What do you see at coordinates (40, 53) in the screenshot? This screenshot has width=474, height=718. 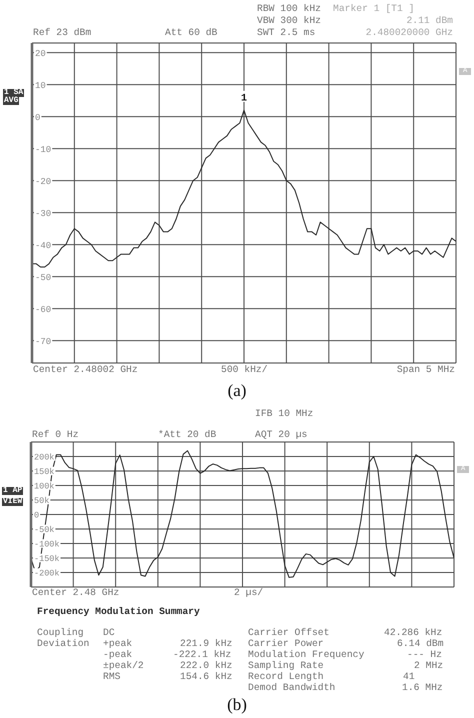 I see `y-tick-label: 20` at bounding box center [40, 53].